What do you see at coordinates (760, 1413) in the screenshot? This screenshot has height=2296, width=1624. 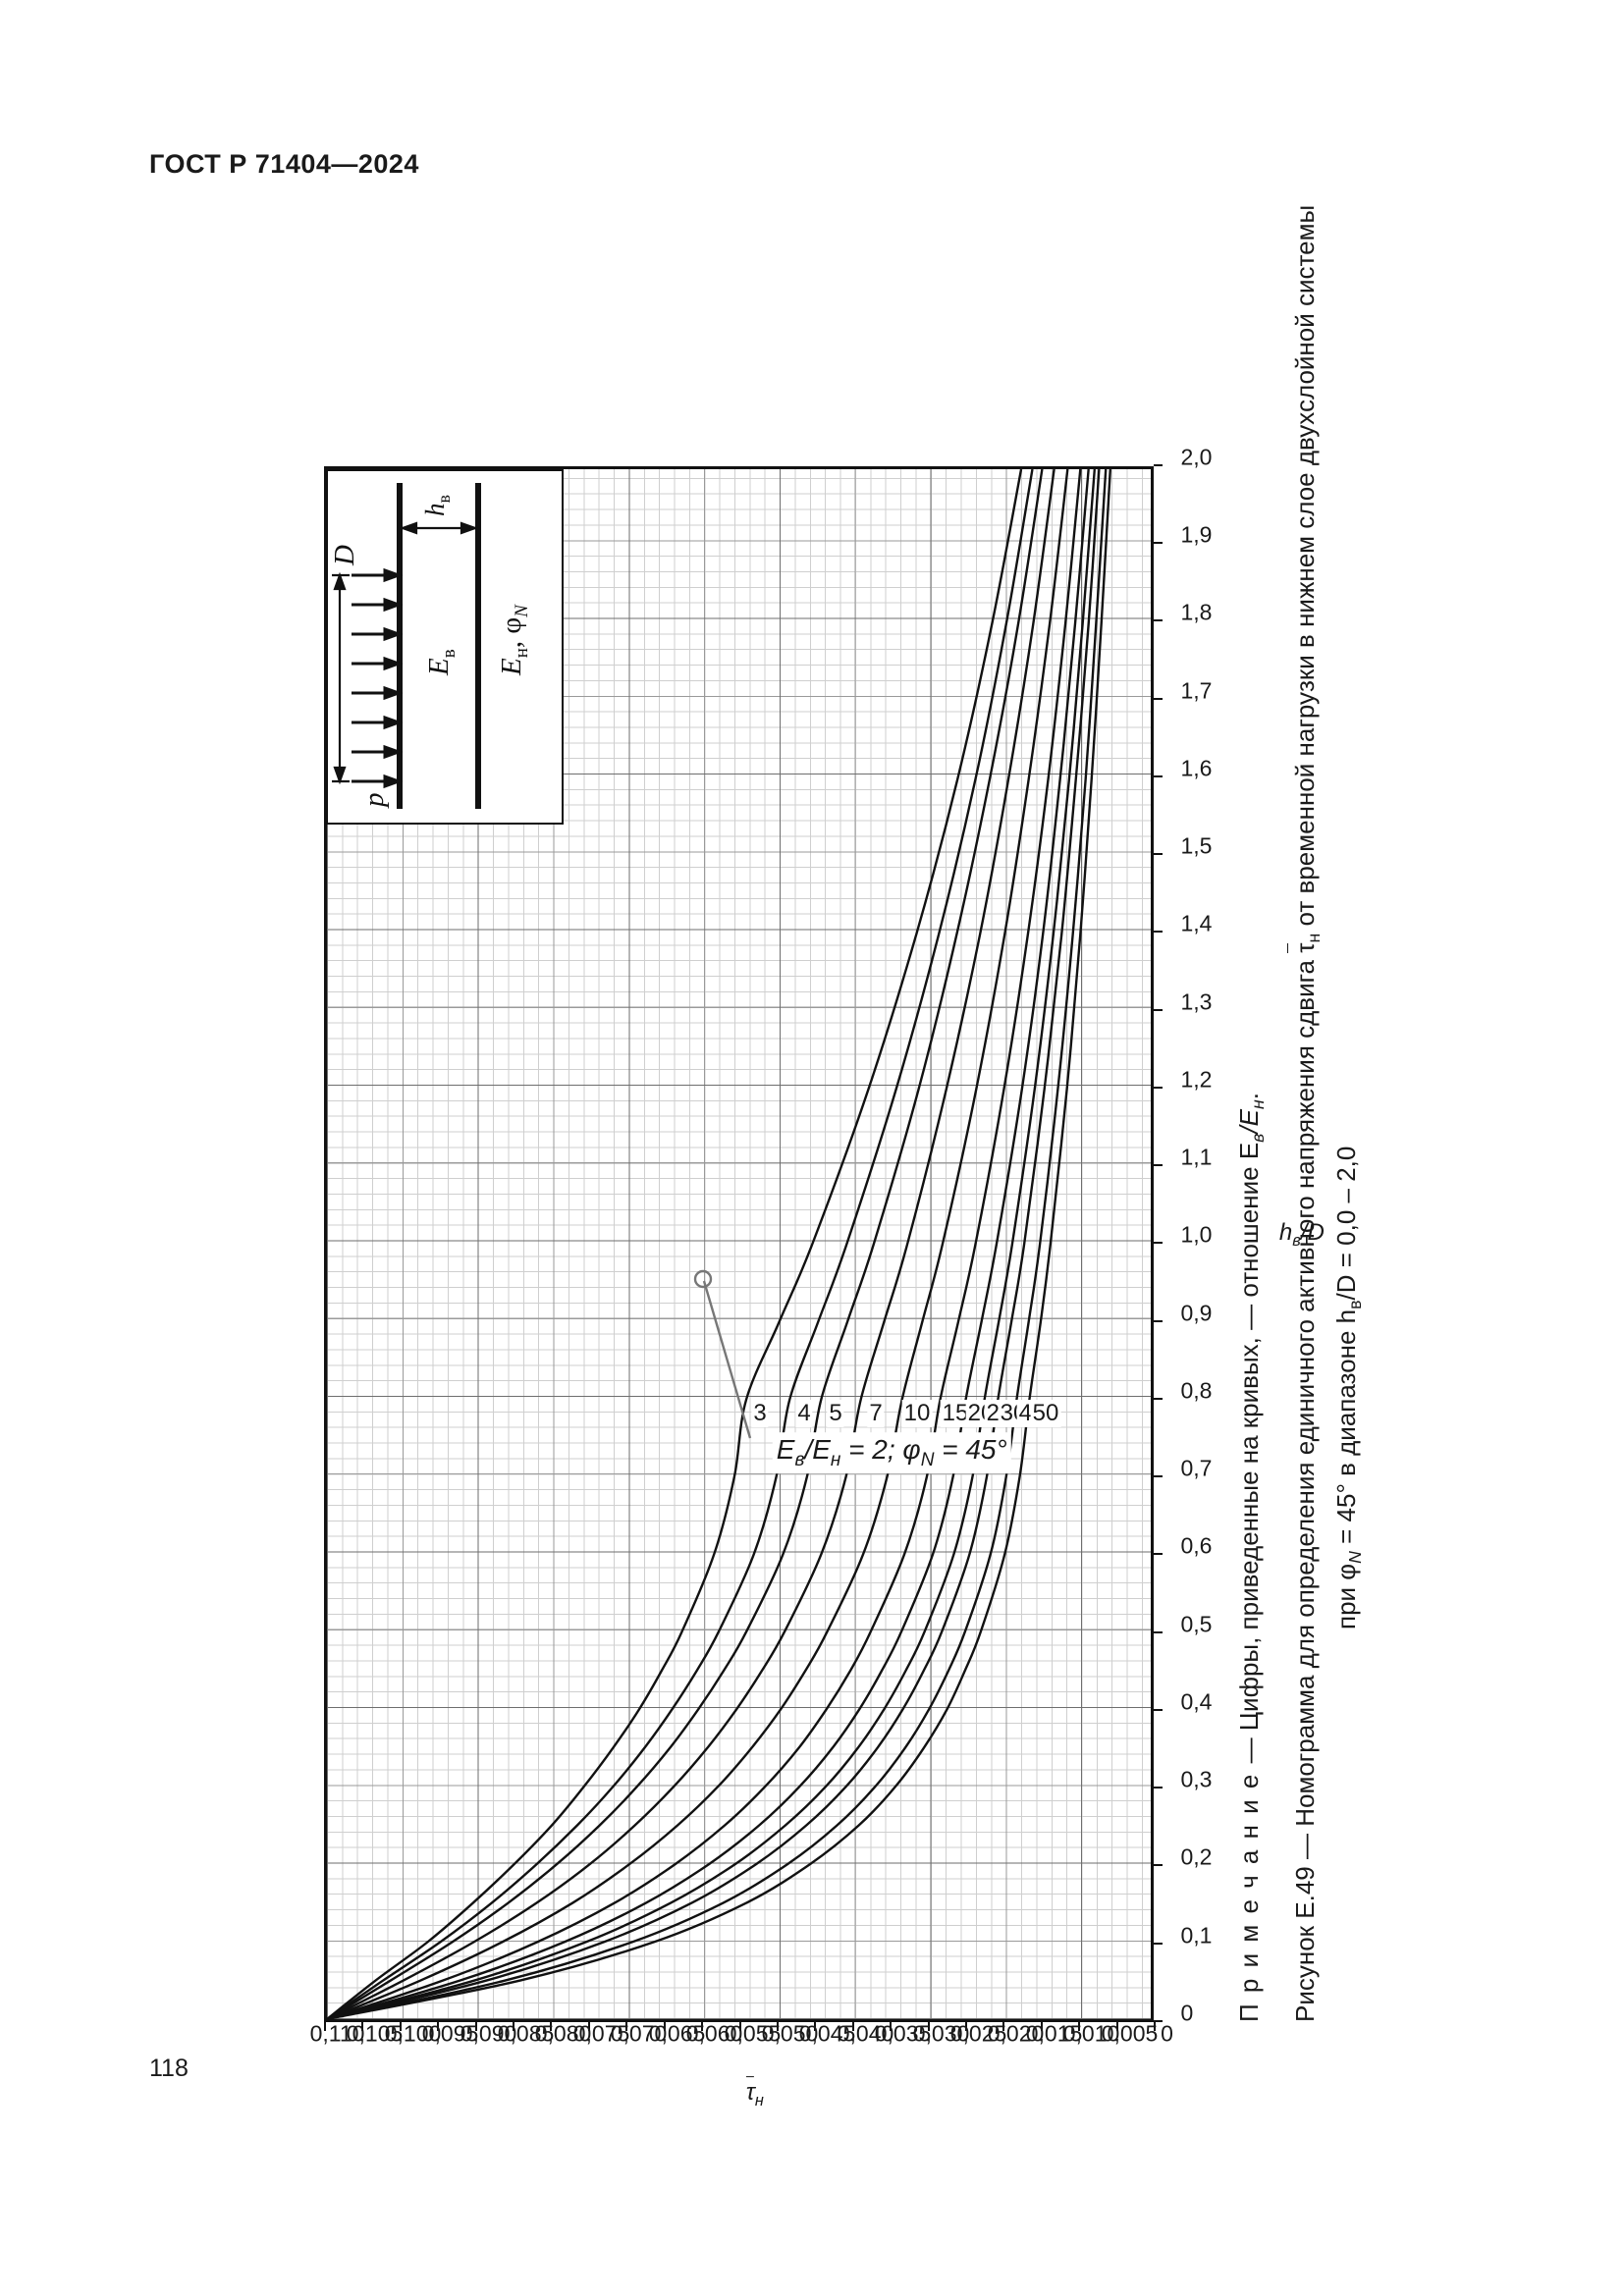 I see `curve-label-3: 3` at bounding box center [760, 1413].